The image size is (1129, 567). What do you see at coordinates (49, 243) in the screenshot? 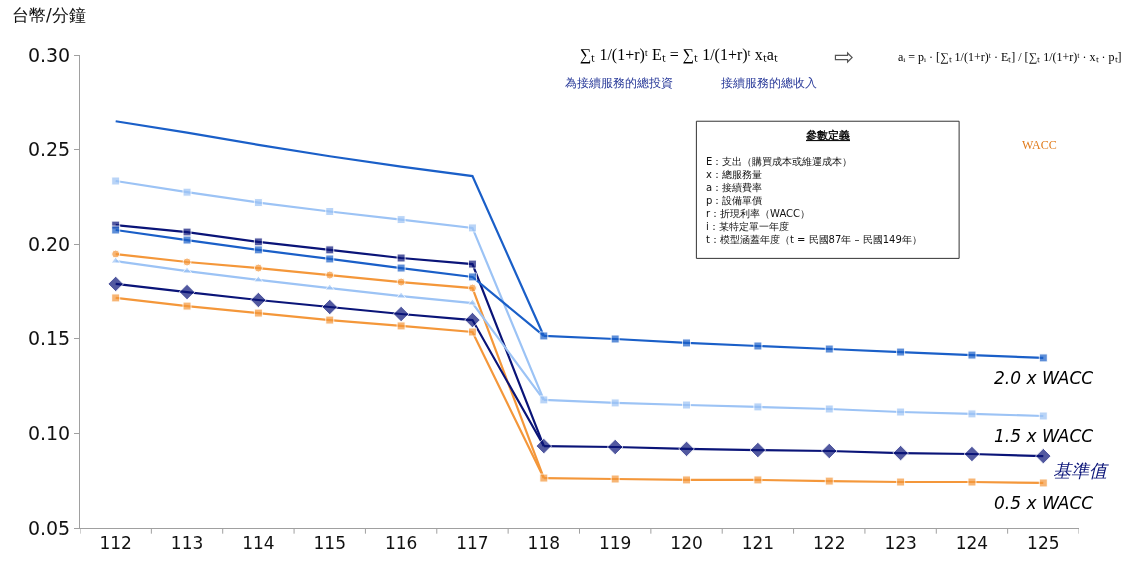
I see `y-tick-label: 0.20` at bounding box center [49, 243].